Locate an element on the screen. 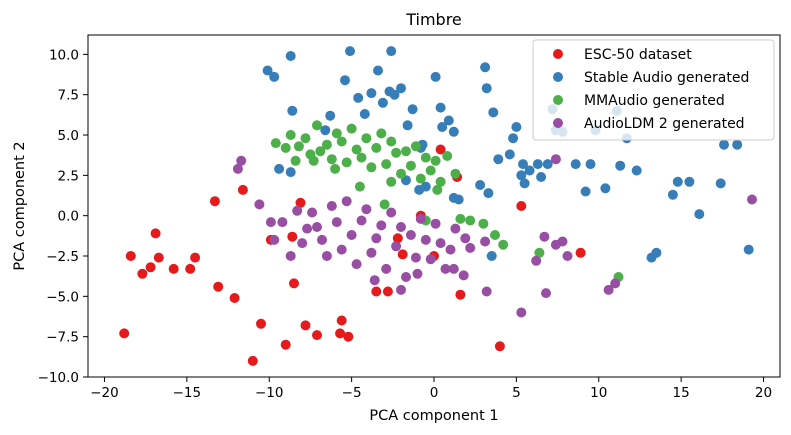 The width and height of the screenshot is (791, 435). y-tick-label: 5.0 is located at coordinates (68, 136).